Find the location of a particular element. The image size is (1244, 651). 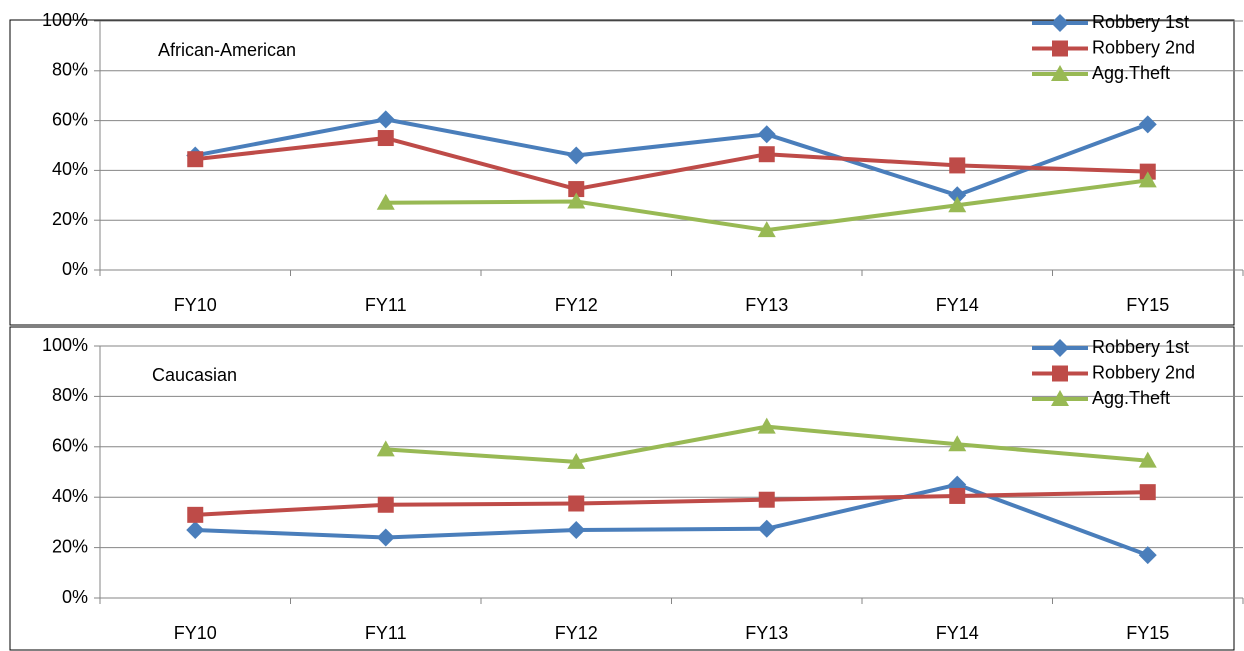

annotation: Caucasian is located at coordinates (194, 375).